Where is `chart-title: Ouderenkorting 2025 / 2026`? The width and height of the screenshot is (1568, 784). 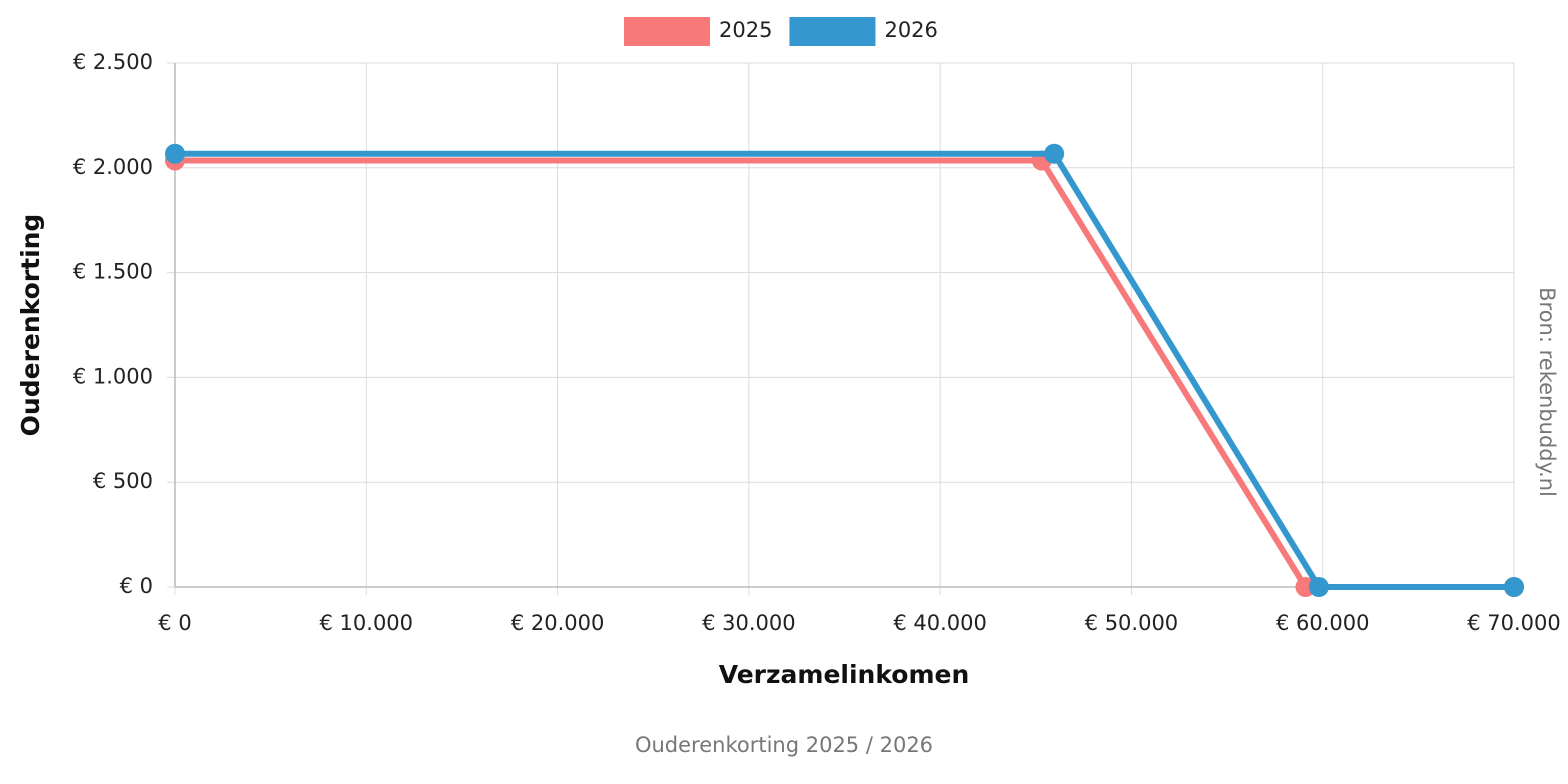 chart-title: Ouderenkorting 2025 / 2026 is located at coordinates (784, 745).